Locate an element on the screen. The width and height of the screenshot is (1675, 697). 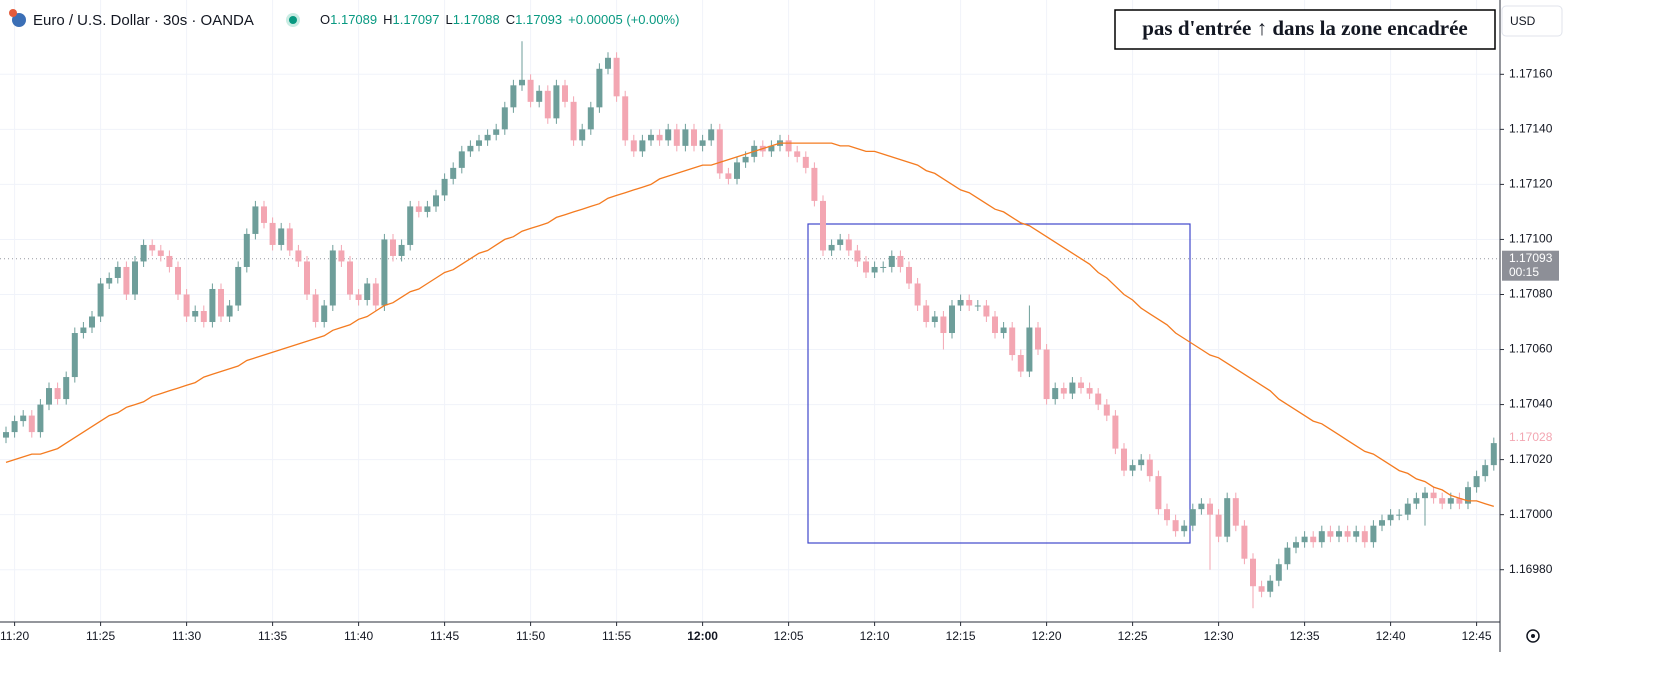
annotation-box is located at coordinates (1305, 29).